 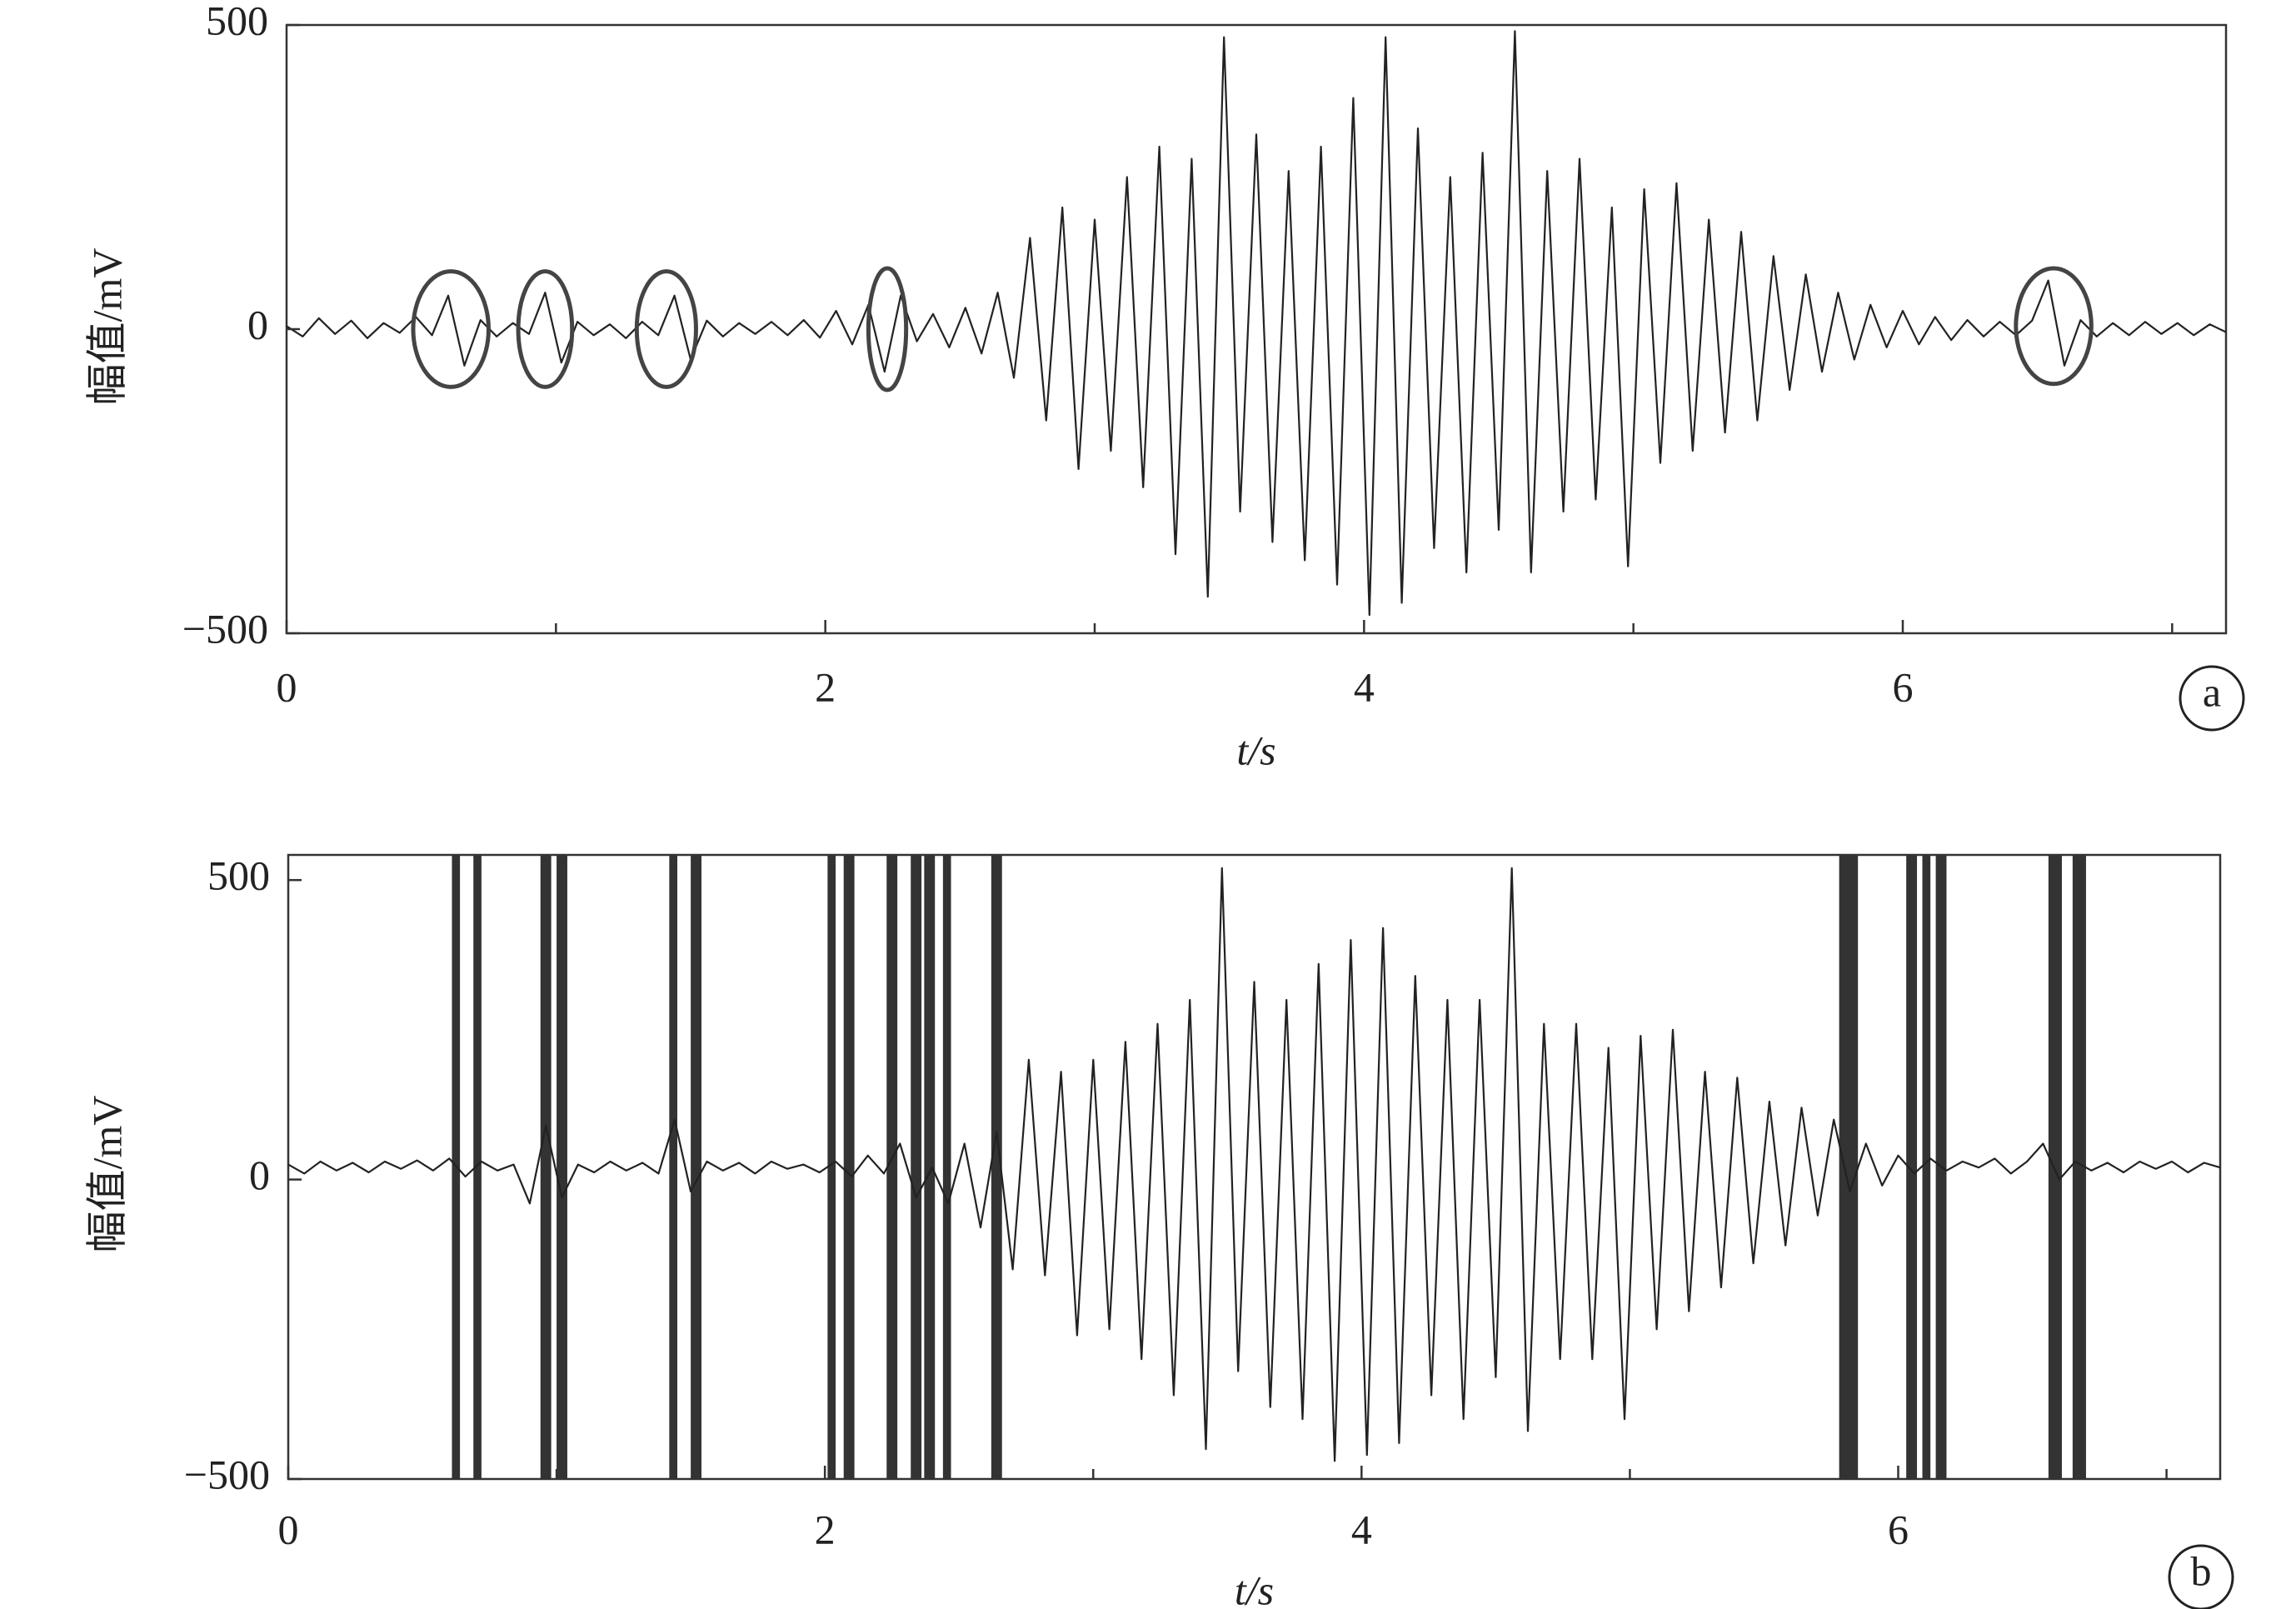 What do you see at coordinates (2212, 691) in the screenshot?
I see `panel-label: a` at bounding box center [2212, 691].